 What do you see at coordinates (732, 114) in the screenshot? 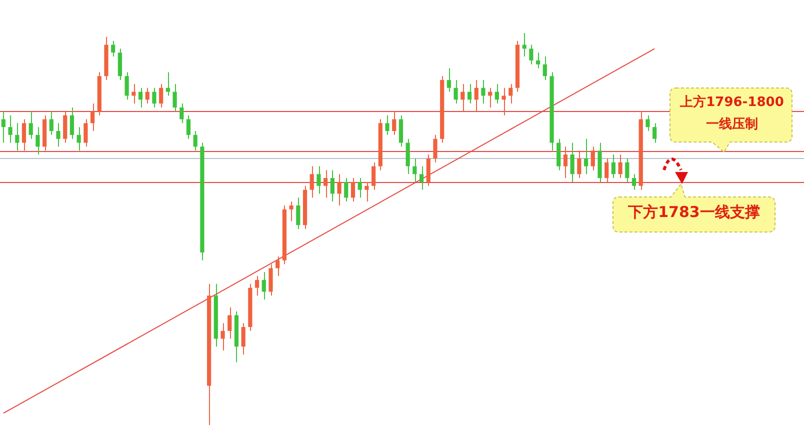
I see `text: 上方1796-1800一线压制` at bounding box center [732, 114].